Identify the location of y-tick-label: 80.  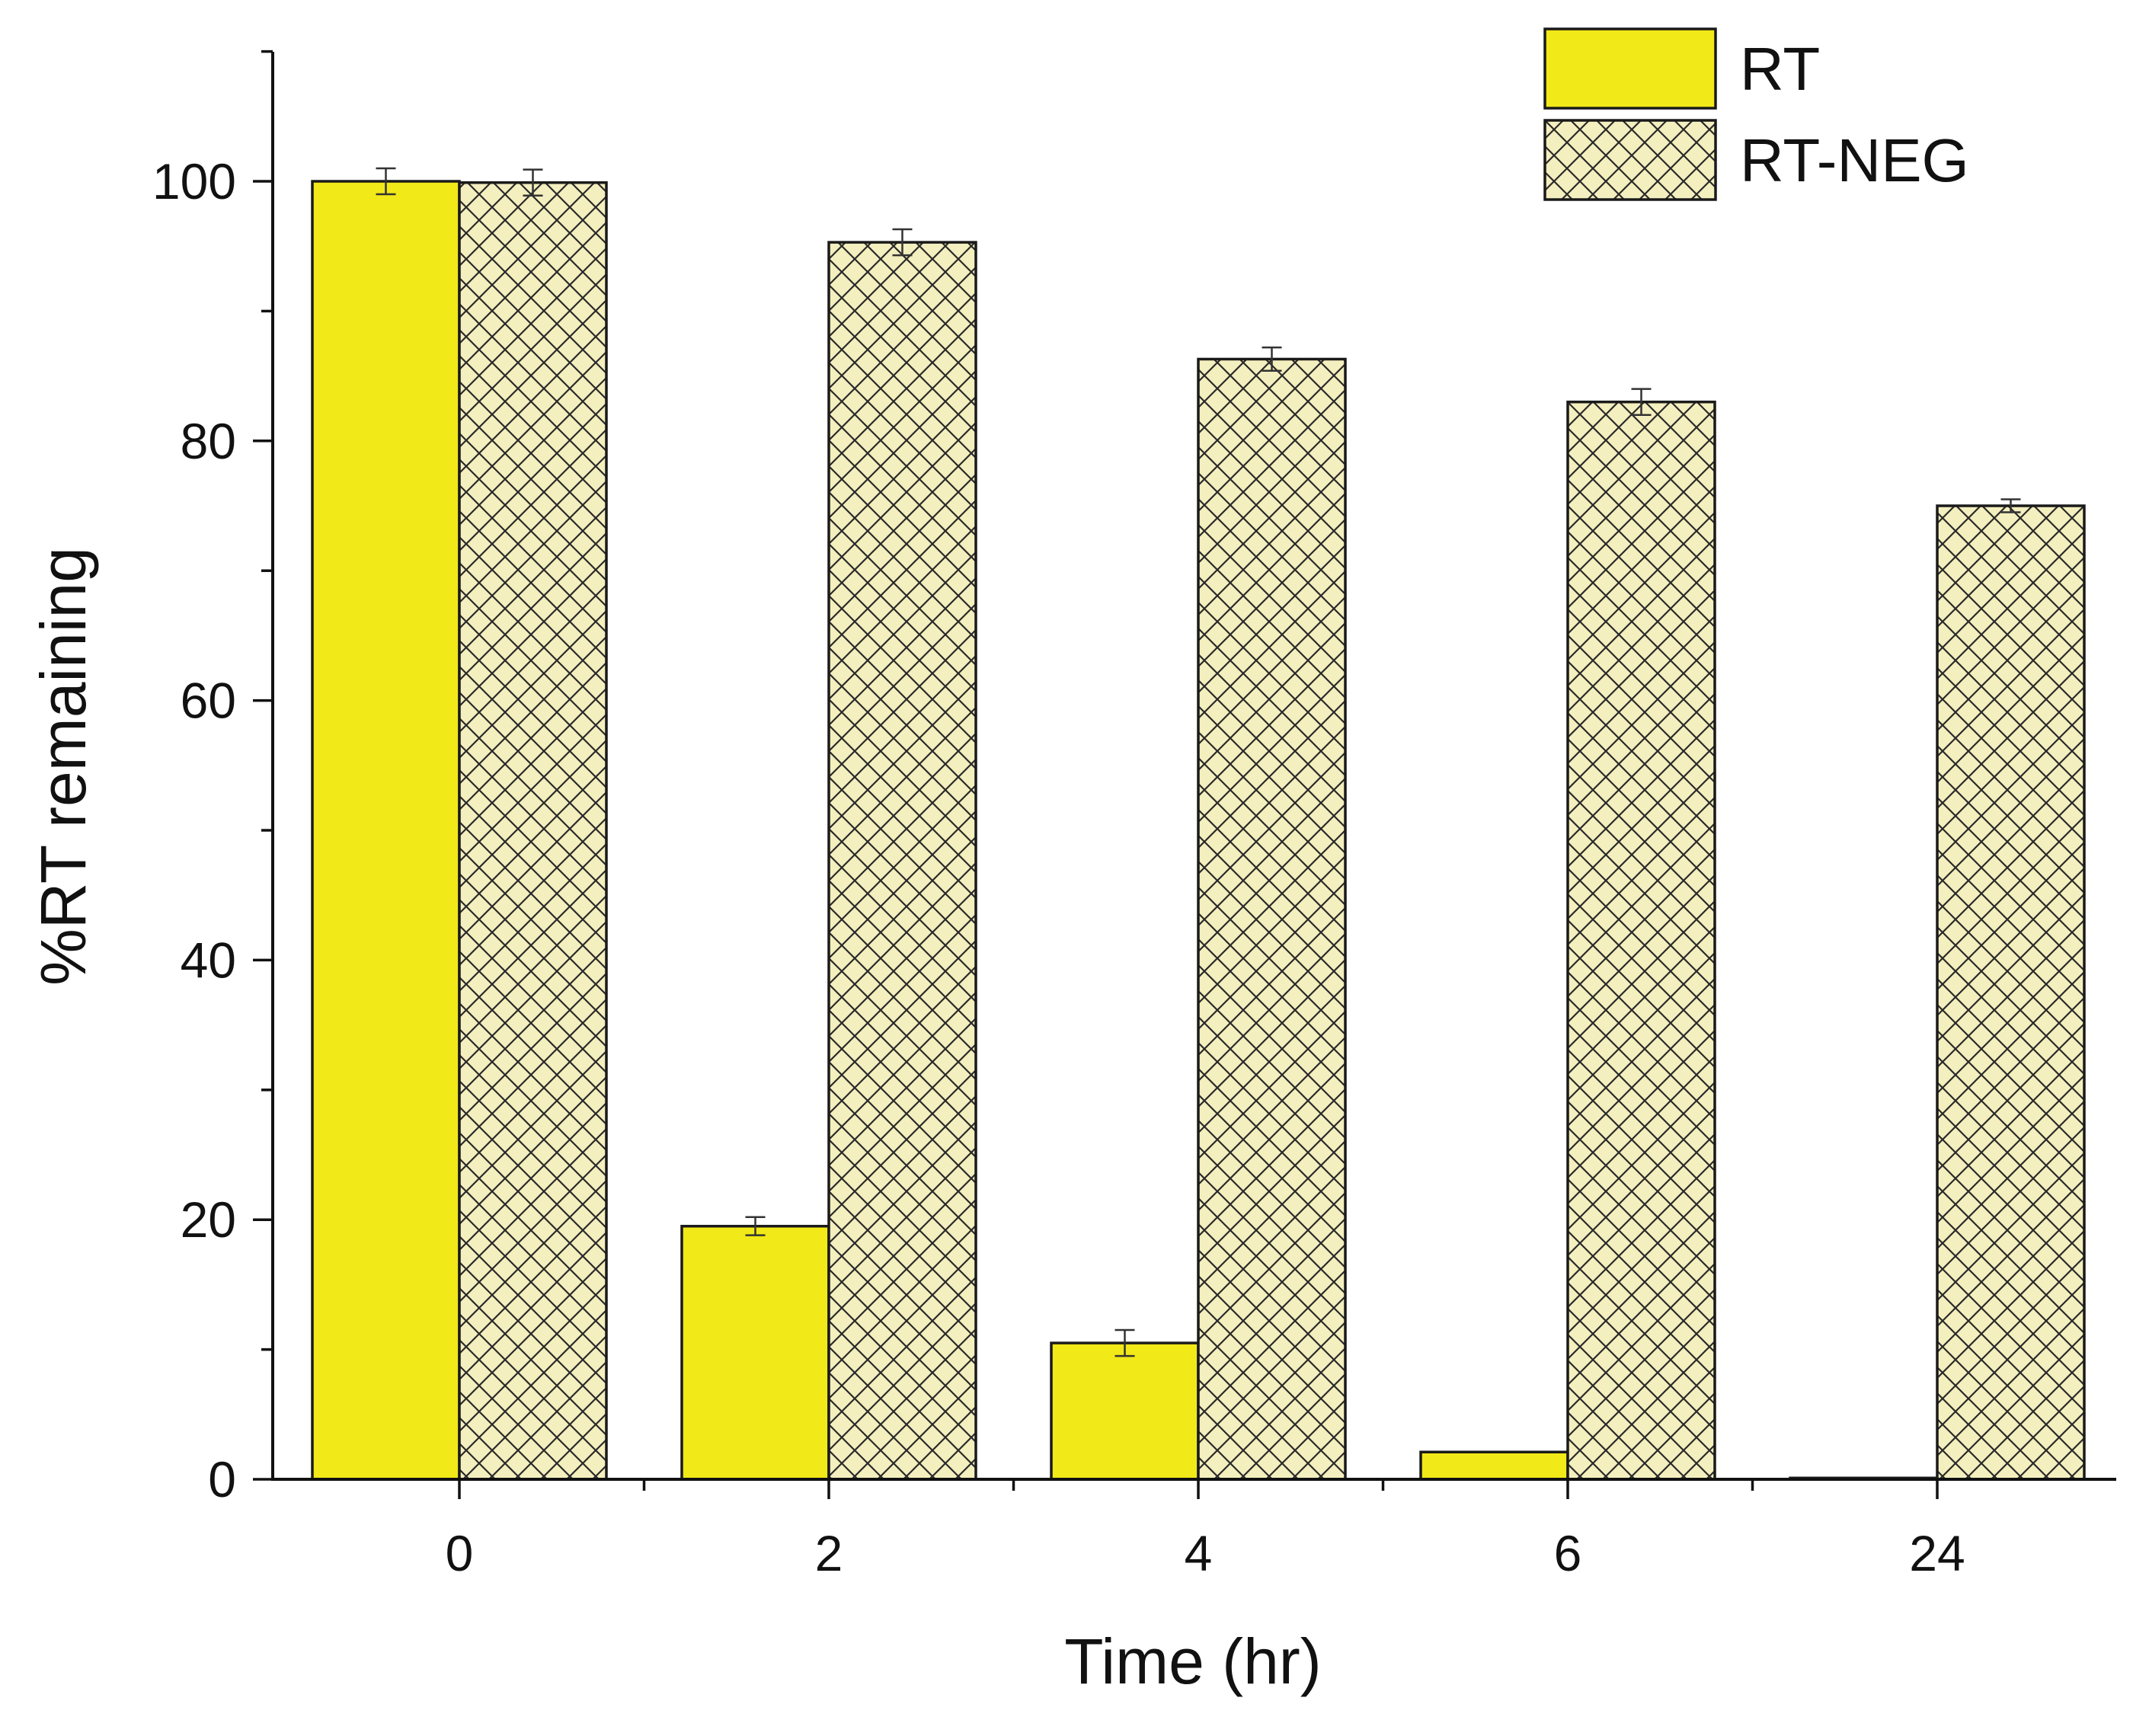
(208, 441).